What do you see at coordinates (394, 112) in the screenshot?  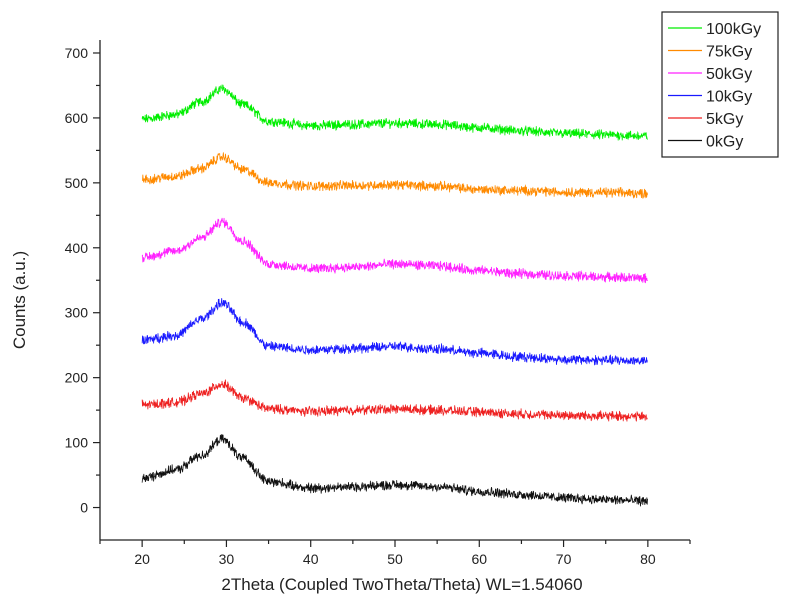 I see `series-line-100kGy` at bounding box center [394, 112].